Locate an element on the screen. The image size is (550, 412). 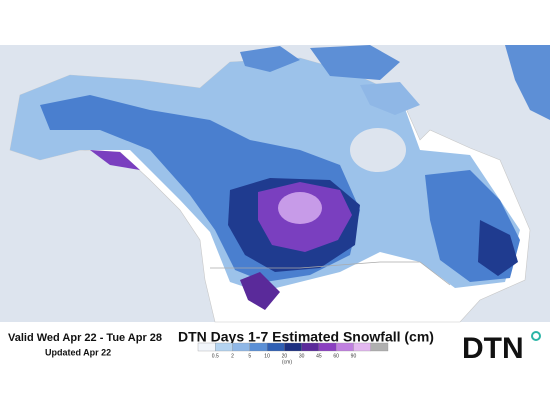
legend-label: 90 is located at coordinates (354, 356).